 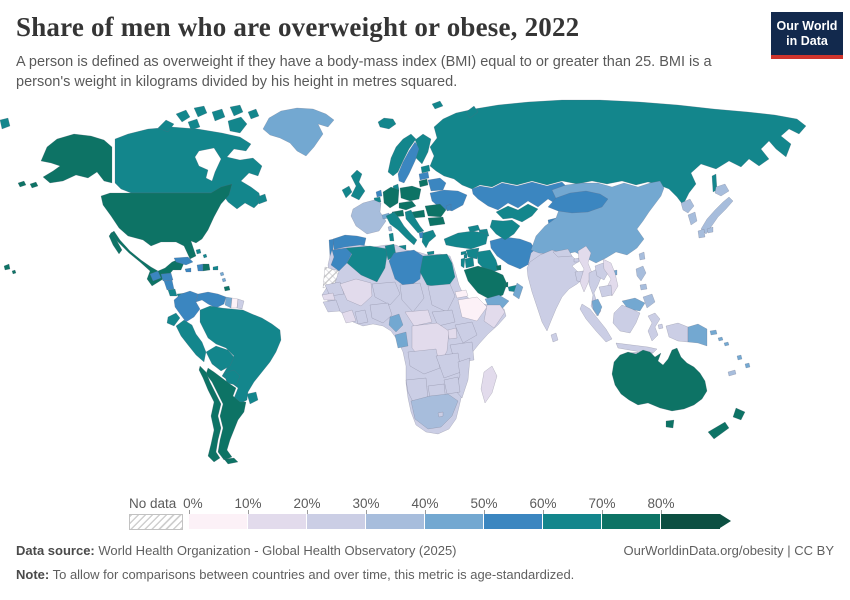 What do you see at coordinates (722, 190) in the screenshot?
I see `country-japan-hokkaido` at bounding box center [722, 190].